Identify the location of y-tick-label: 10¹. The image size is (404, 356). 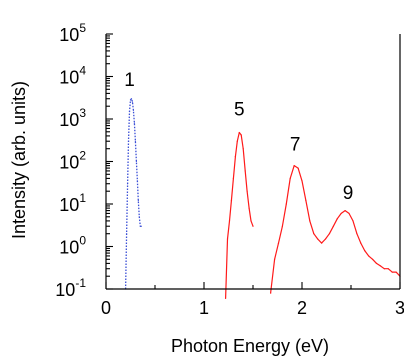
(72, 203).